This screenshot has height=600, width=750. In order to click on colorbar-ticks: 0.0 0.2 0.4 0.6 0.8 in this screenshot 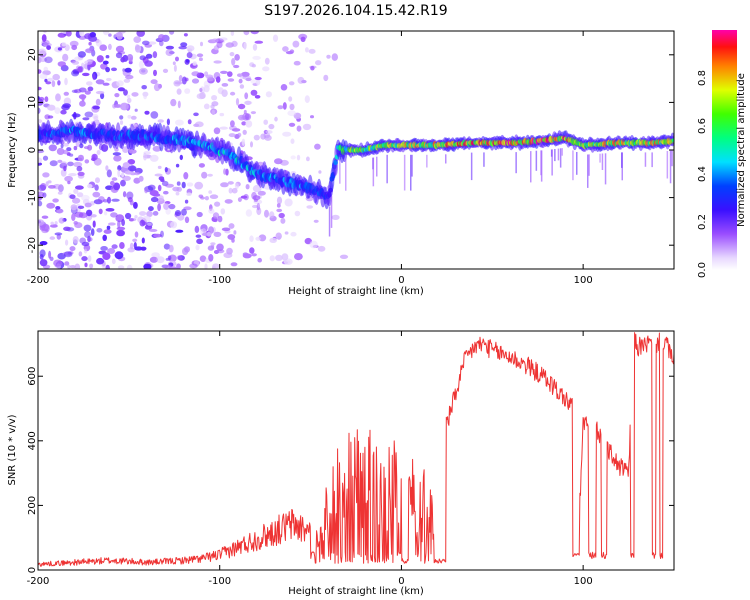, I will do `click(702, 174)`.